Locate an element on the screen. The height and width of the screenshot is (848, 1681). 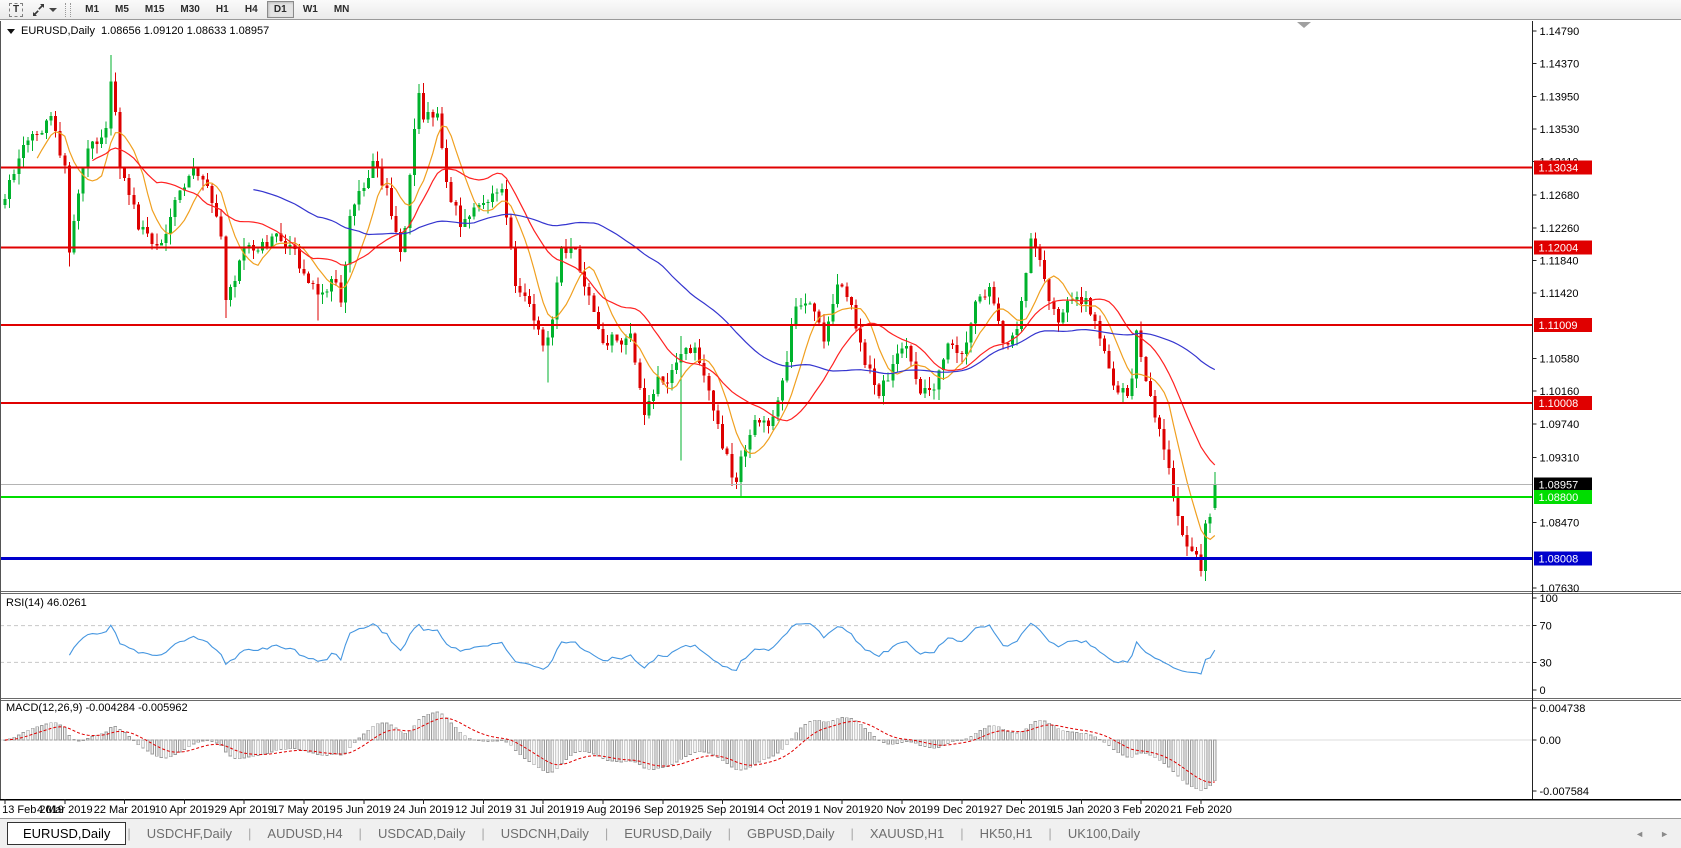
date-tick-label: 20 Nov 2019 is located at coordinates (902, 810).